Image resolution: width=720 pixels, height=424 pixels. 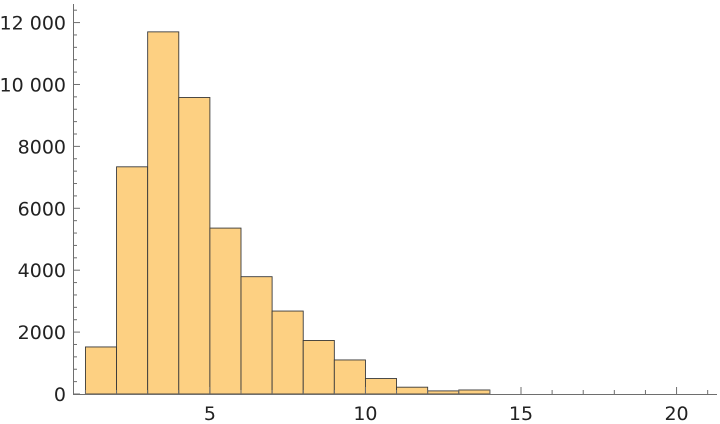 I want to click on x-tick-label: 15, so click(x=521, y=413).